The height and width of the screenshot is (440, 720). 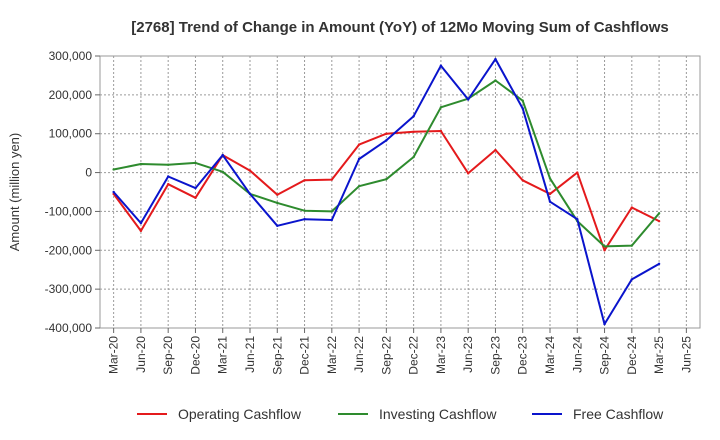 What do you see at coordinates (386, 355) in the screenshot?
I see `x-tick-label: Sep-22` at bounding box center [386, 355].